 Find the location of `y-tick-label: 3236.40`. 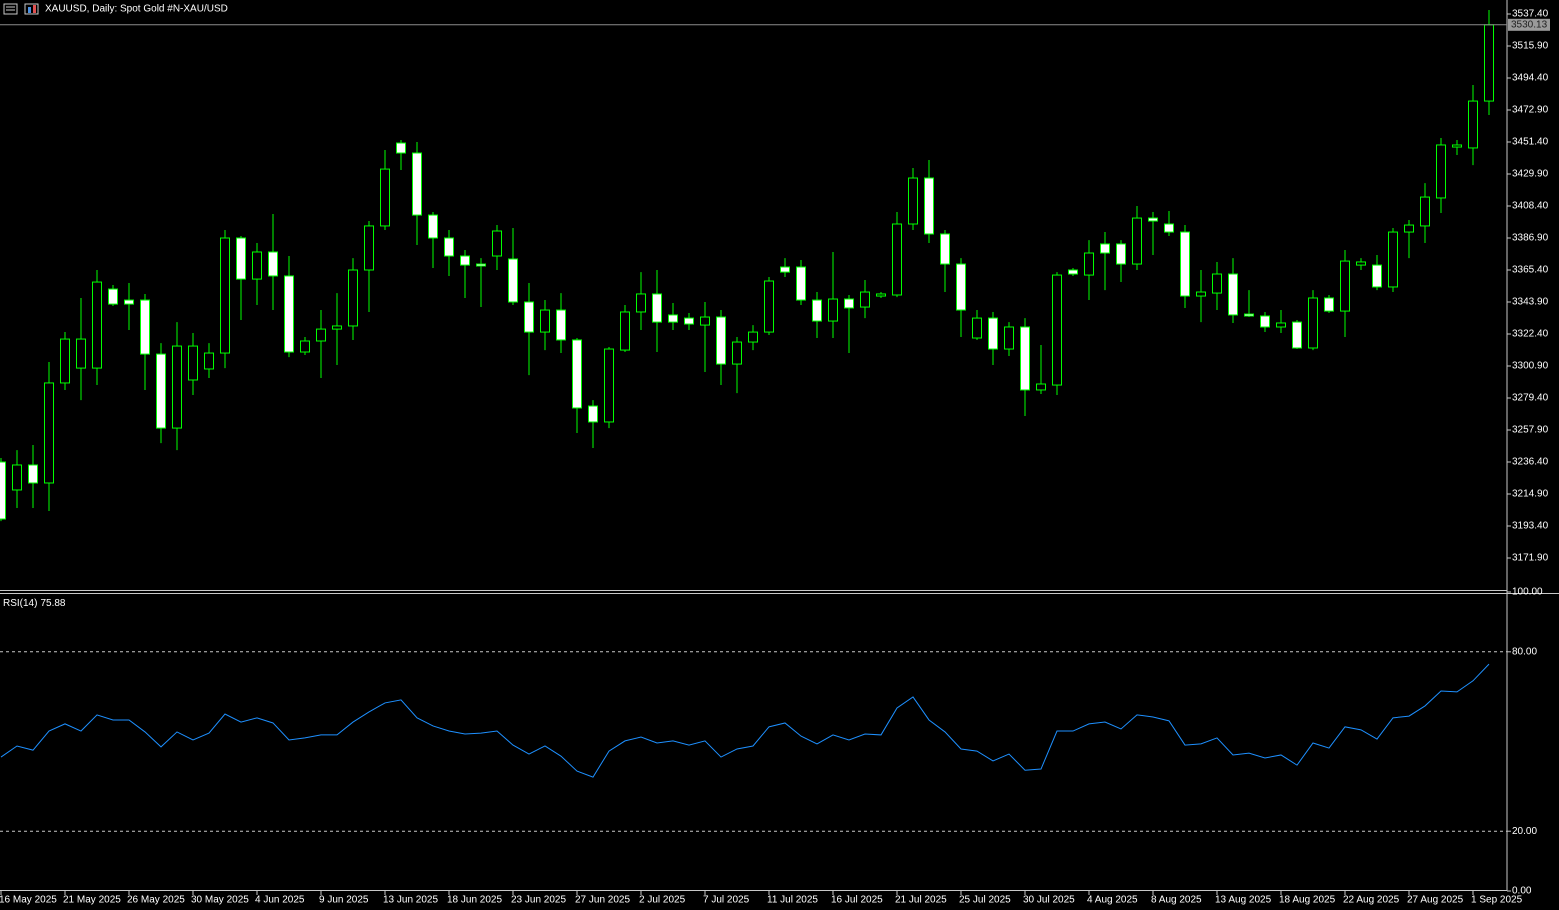

y-tick-label: 3236.40 is located at coordinates (1530, 462).